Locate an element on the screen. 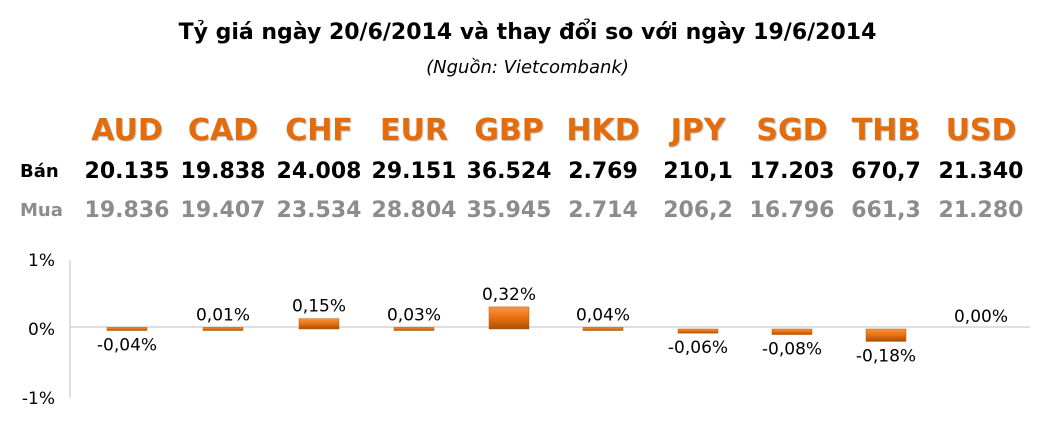 The width and height of the screenshot is (1055, 429). data-label-thb: -0,18% is located at coordinates (886, 356).